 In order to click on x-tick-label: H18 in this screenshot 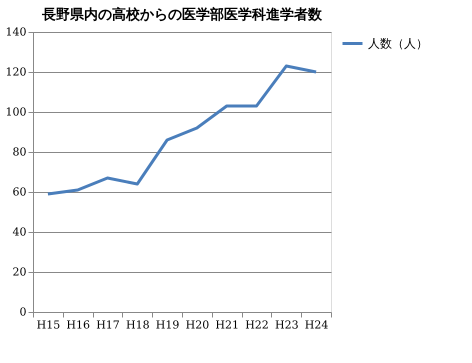, I will do `click(138, 325)`.